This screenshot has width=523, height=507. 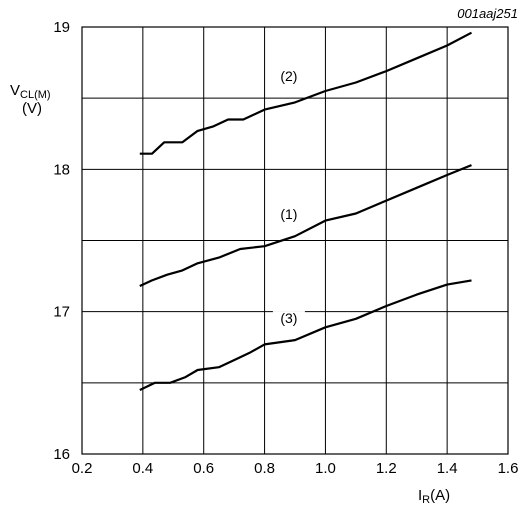 I want to click on x-tick-label: 0.4, so click(x=142, y=468).